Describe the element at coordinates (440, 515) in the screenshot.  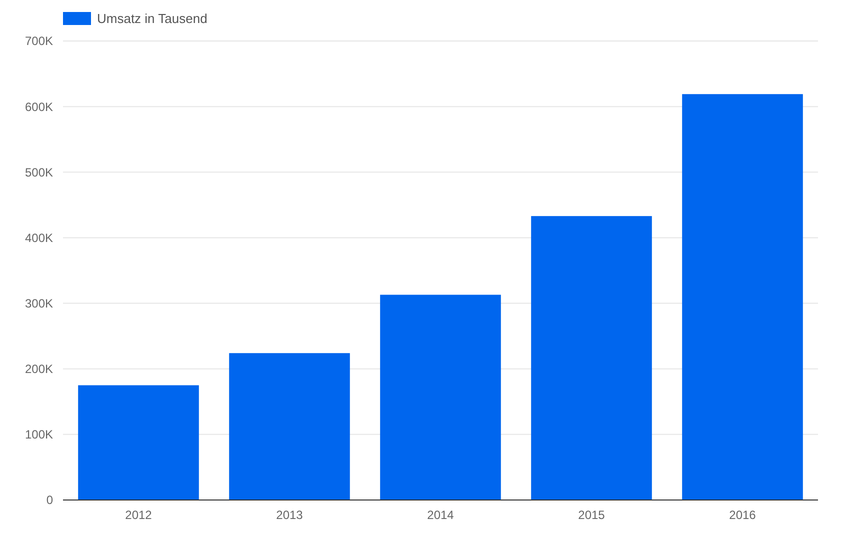
I see `x-tick-label: 2014` at that location.